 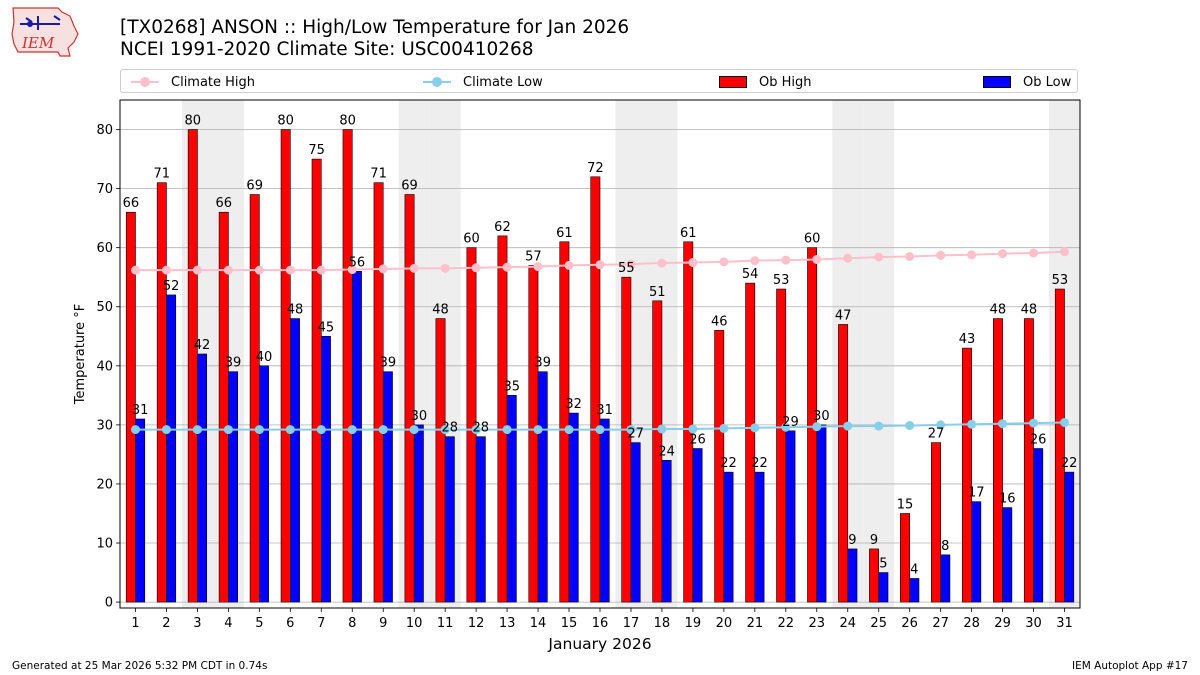 What do you see at coordinates (533, 256) in the screenshot?
I see `label-ob-high-14: 57` at bounding box center [533, 256].